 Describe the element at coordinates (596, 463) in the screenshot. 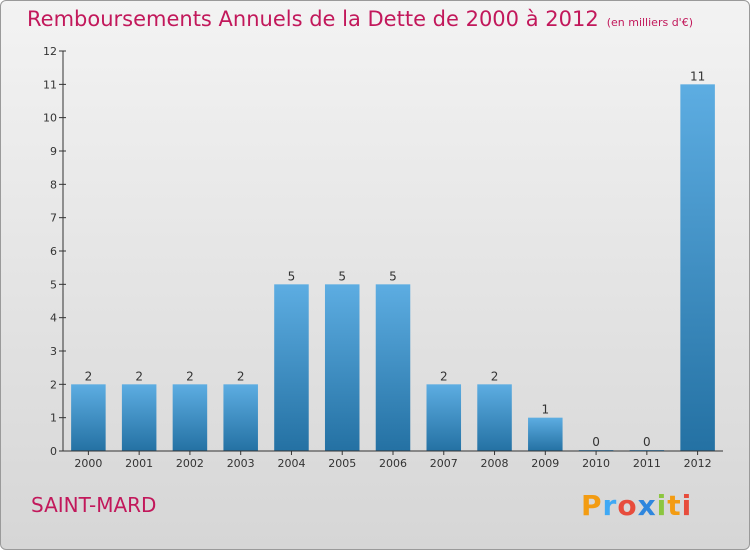

I see `x-tick-label-2010: 2010` at that location.